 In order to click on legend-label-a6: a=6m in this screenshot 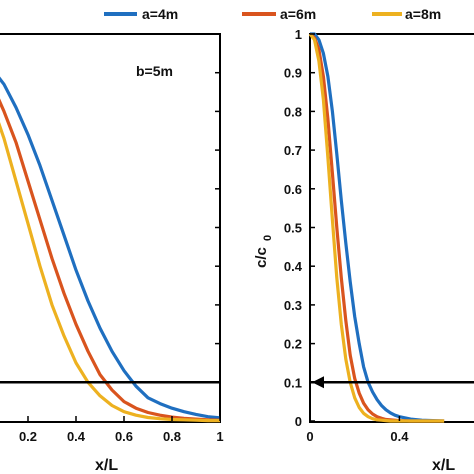, I will do `click(298, 14)`.